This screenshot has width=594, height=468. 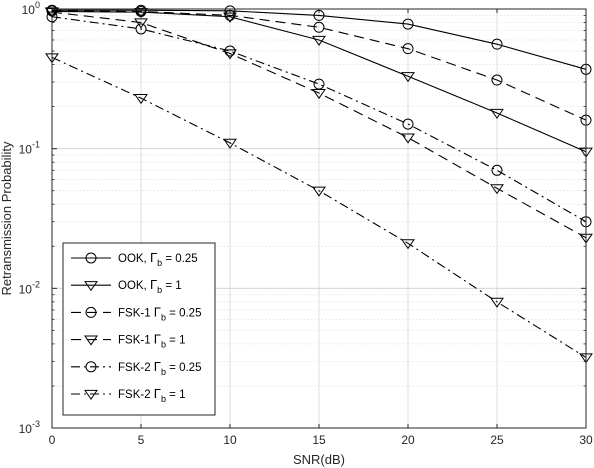 What do you see at coordinates (159, 313) in the screenshot?
I see `legend-label: FSK-1 Γb = 0.25` at bounding box center [159, 313].